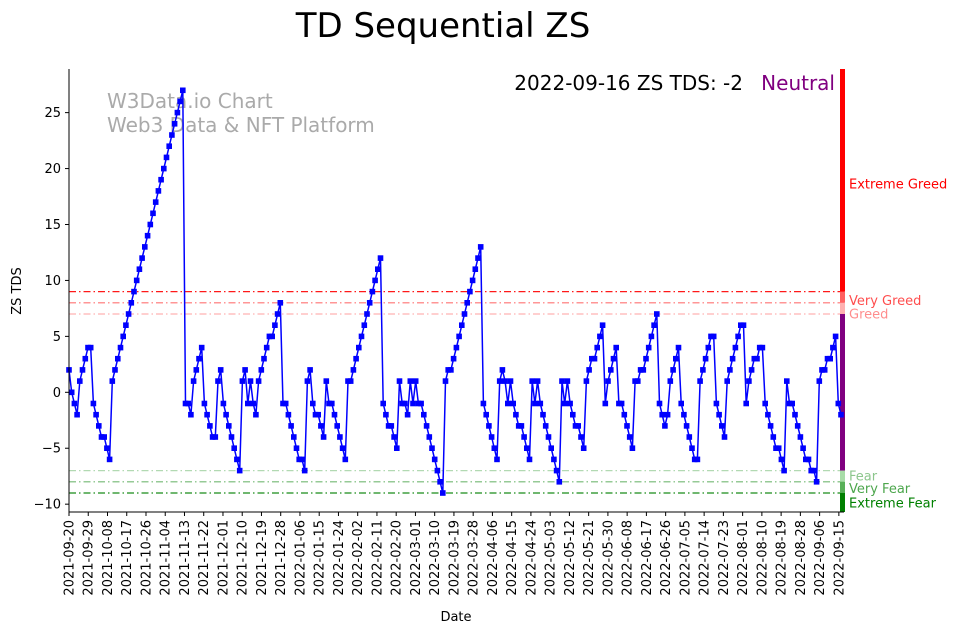  I want to click on x-tick-label-13: 2022-01-15, so click(320, 558).